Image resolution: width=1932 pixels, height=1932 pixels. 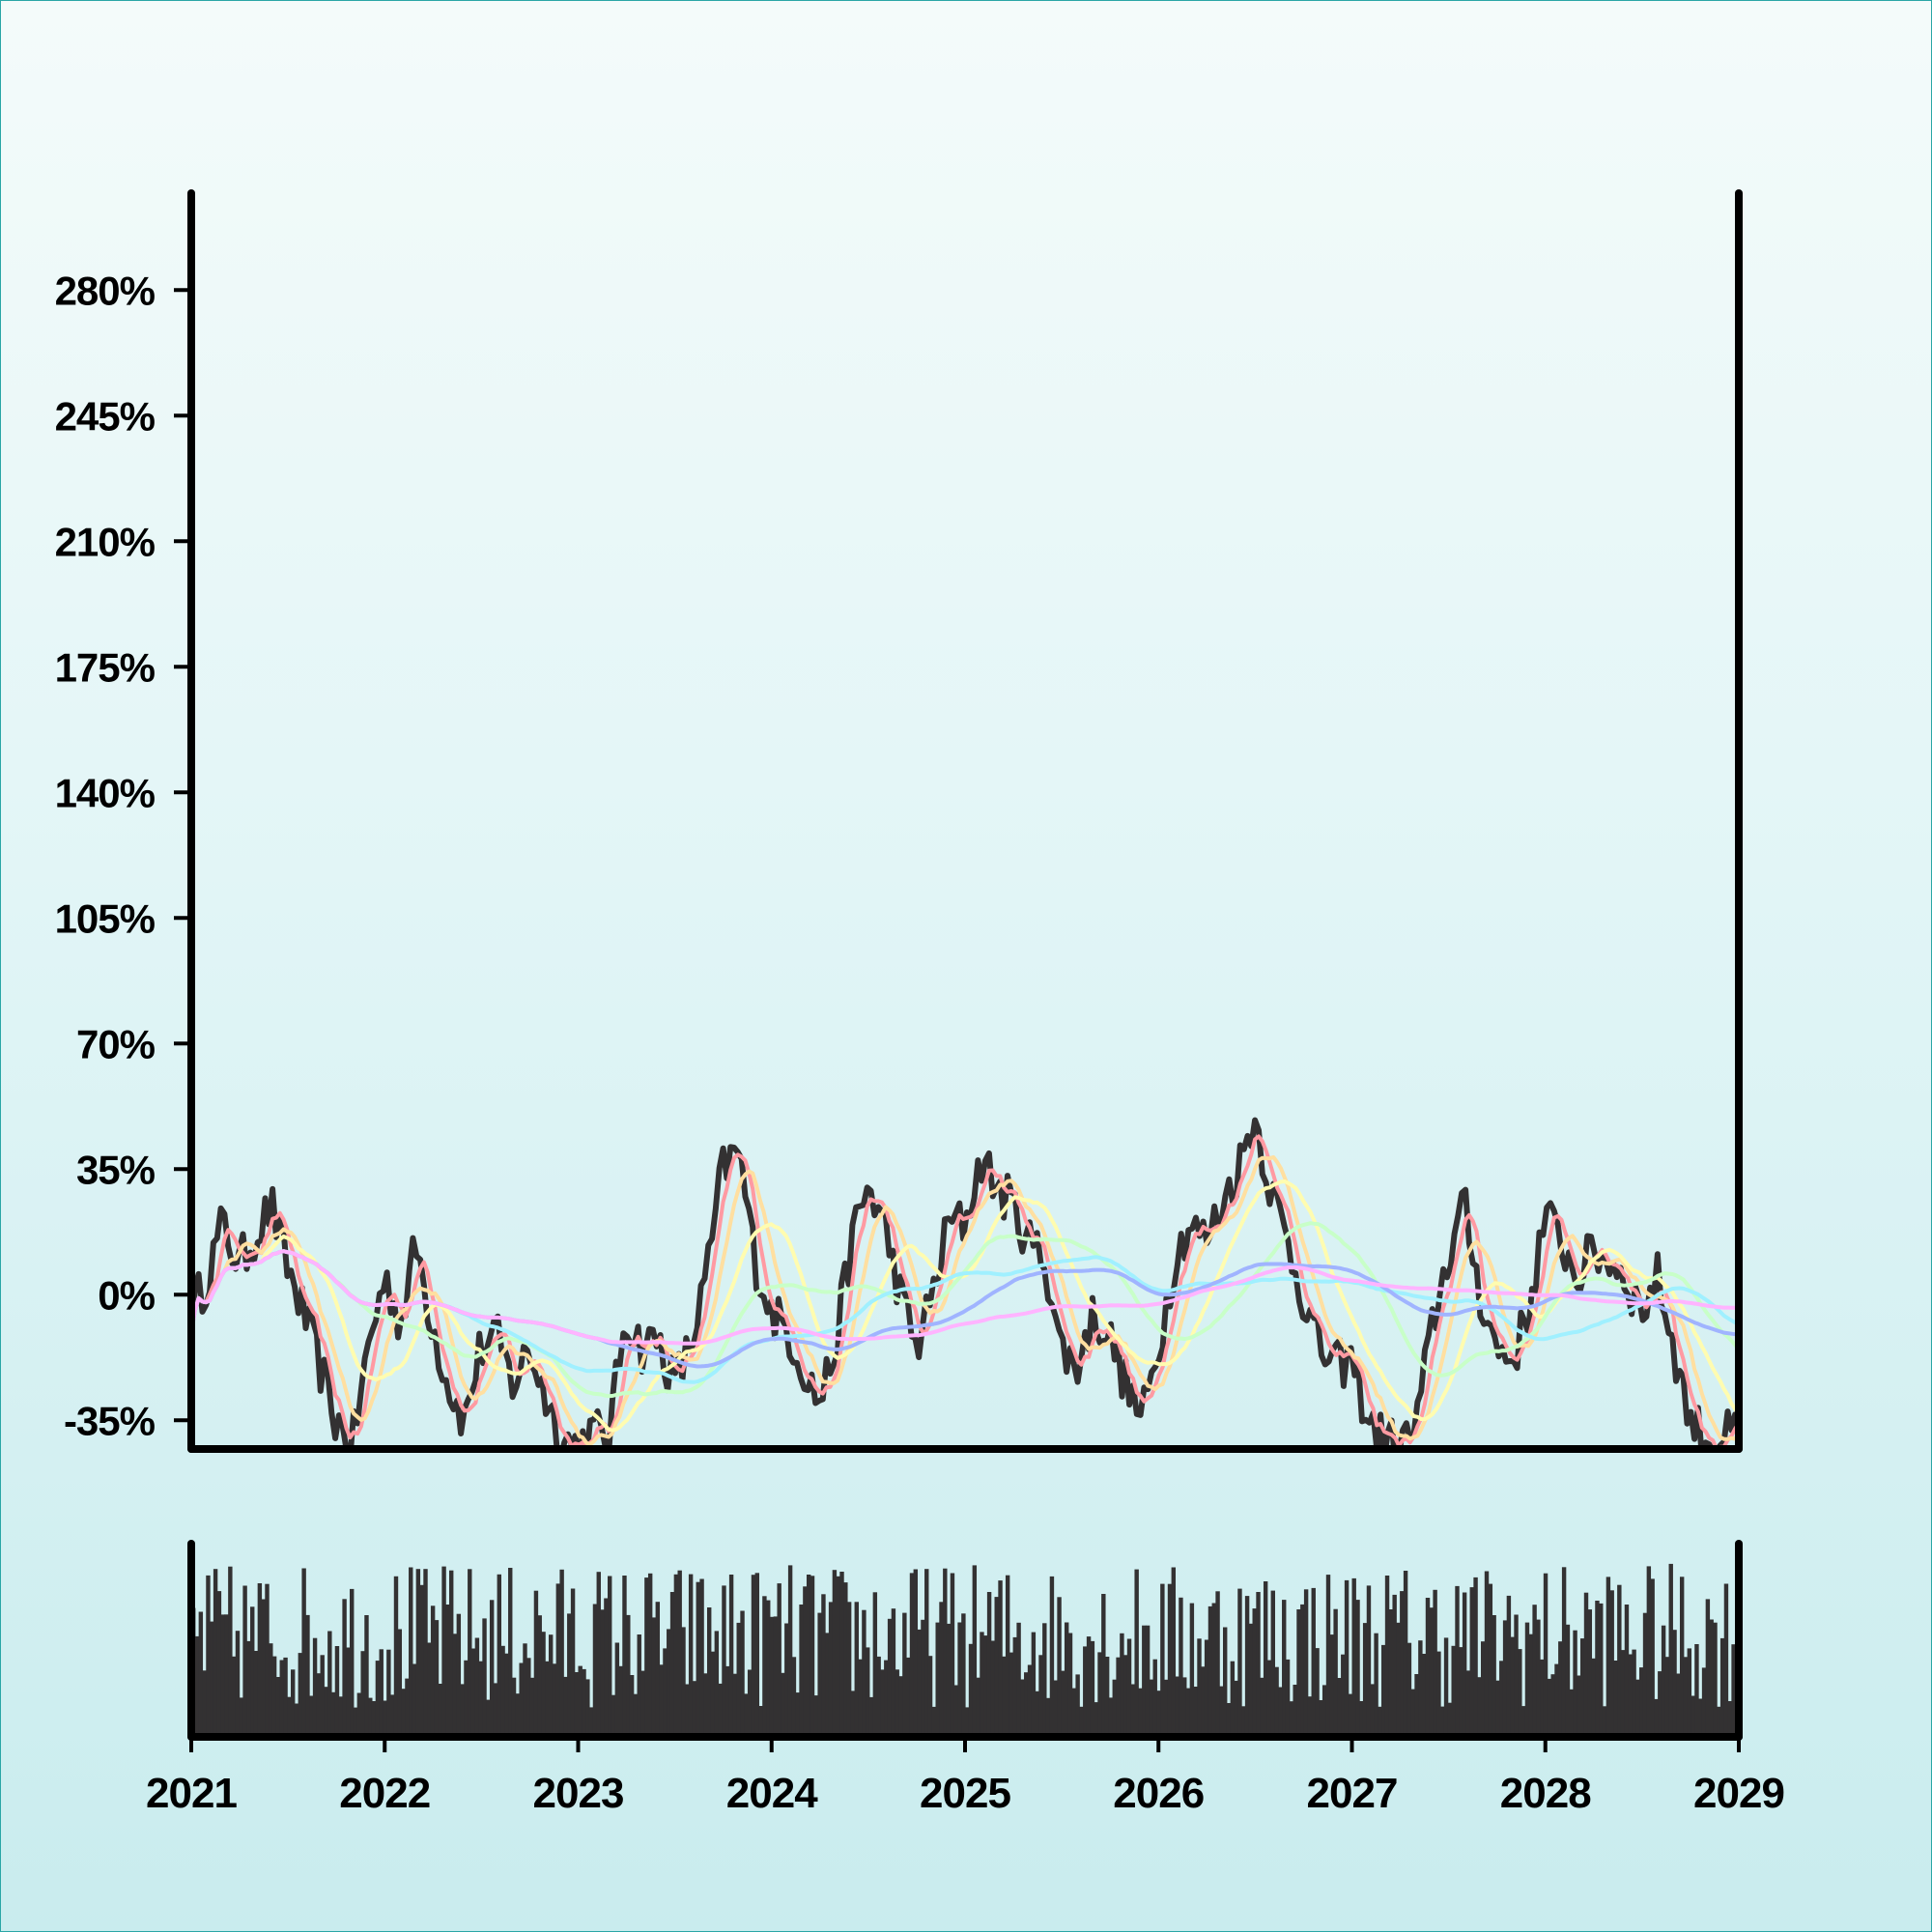 What do you see at coordinates (1352, 1793) in the screenshot?
I see `x-tick-label: 2027` at bounding box center [1352, 1793].